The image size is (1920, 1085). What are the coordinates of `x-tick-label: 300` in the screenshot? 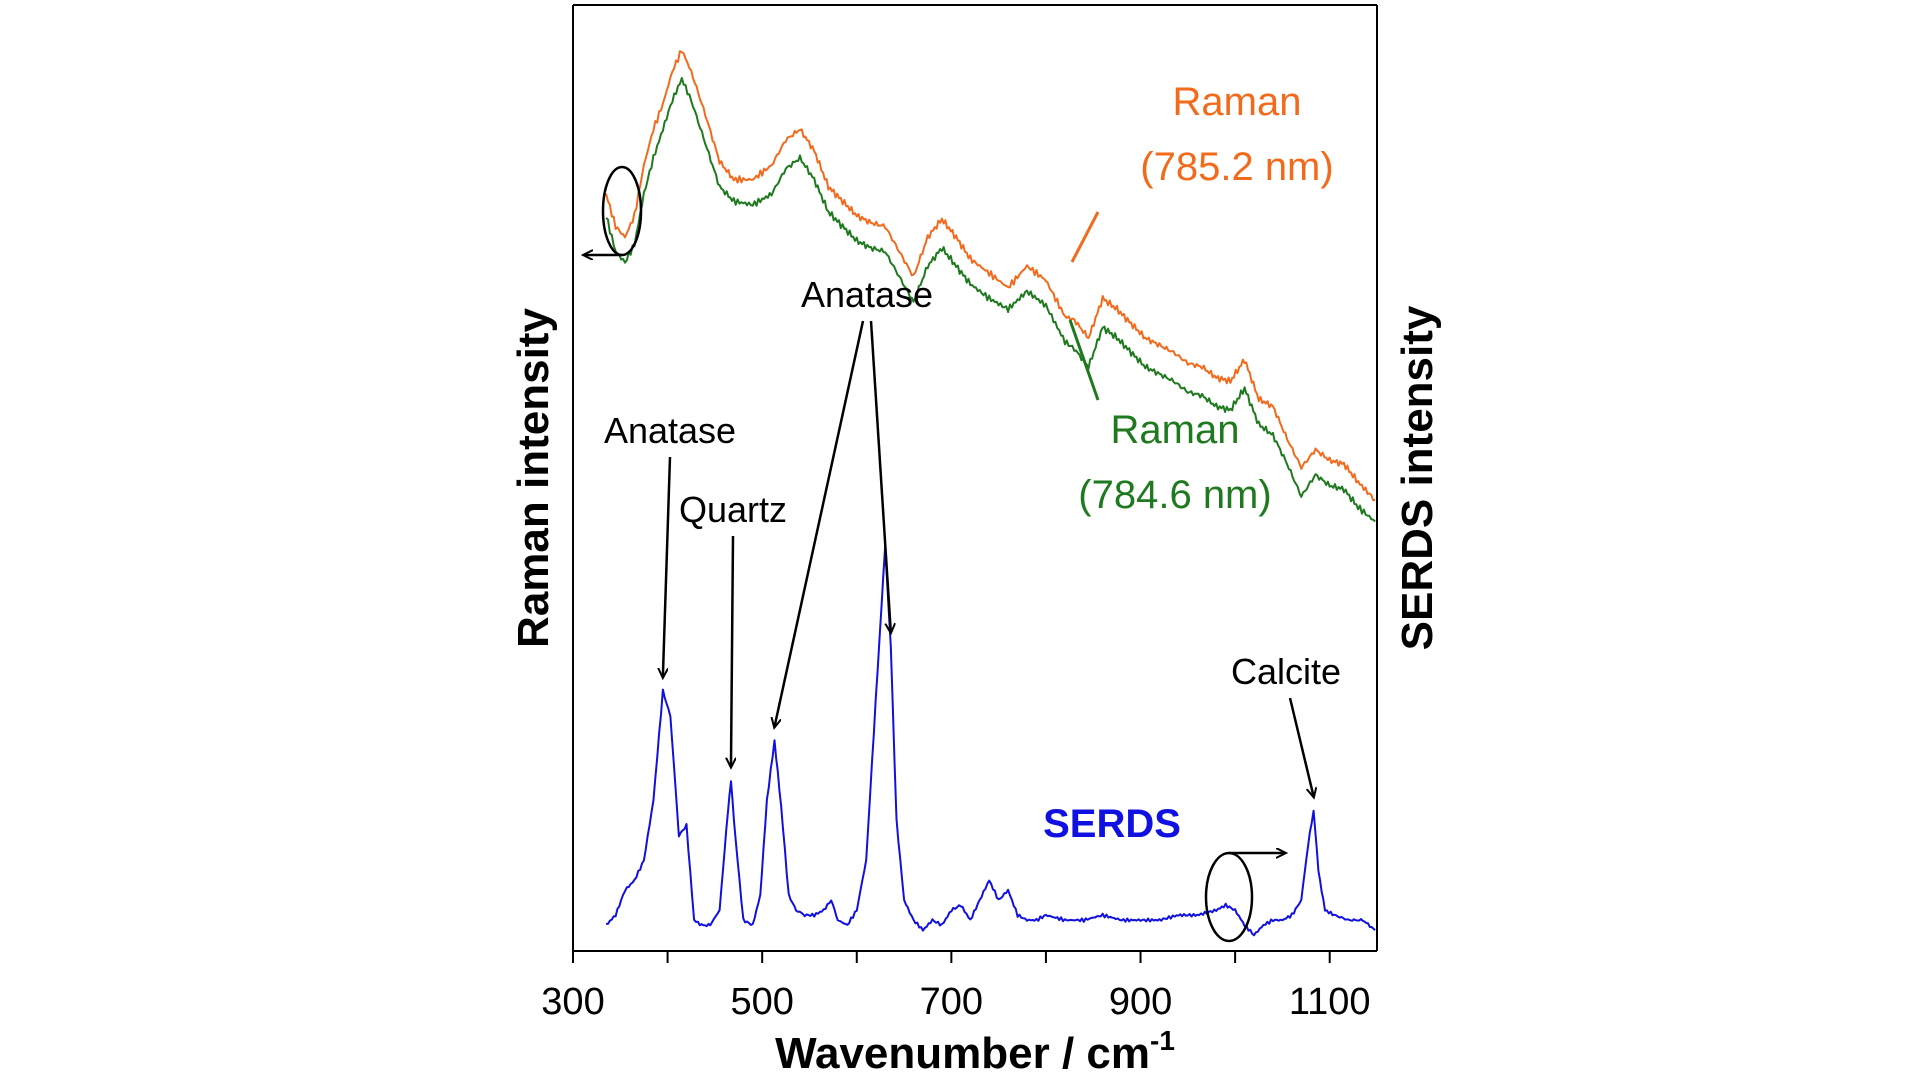 It's located at (572, 1002).